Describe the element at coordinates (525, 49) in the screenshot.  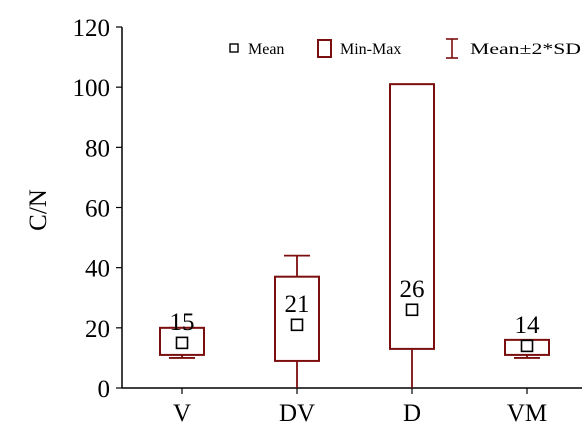
I see `legend-label-sd: Mean±2*SD` at that location.